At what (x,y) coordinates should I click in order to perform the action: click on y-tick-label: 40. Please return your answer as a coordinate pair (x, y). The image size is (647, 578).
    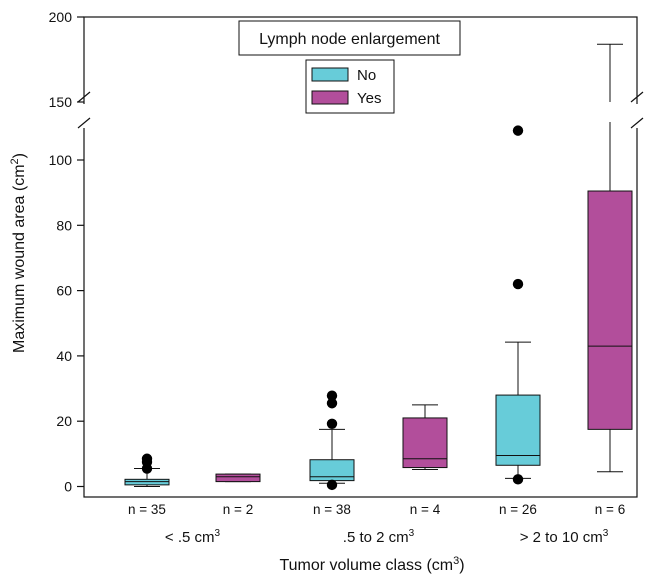
    Looking at the image, I should click on (64, 356).